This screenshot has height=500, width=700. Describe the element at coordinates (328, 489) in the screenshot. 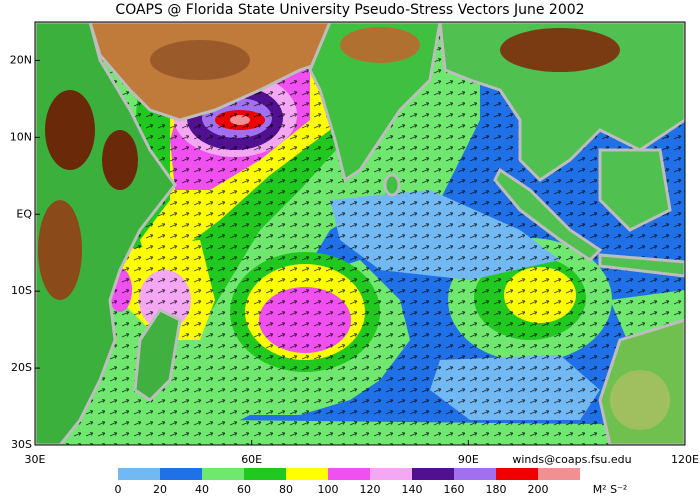

I see `colorbar-label: 100` at that location.